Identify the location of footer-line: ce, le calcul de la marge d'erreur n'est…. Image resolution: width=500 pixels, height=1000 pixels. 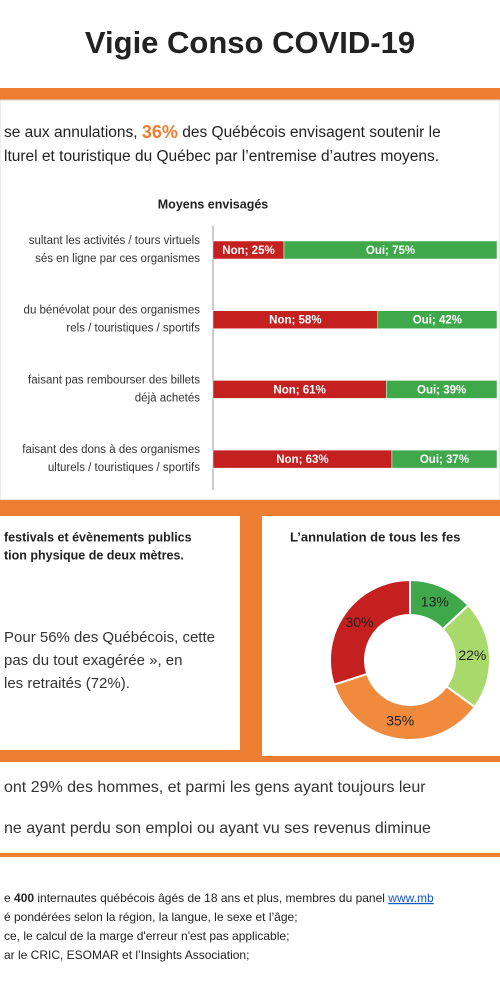
(146, 936).